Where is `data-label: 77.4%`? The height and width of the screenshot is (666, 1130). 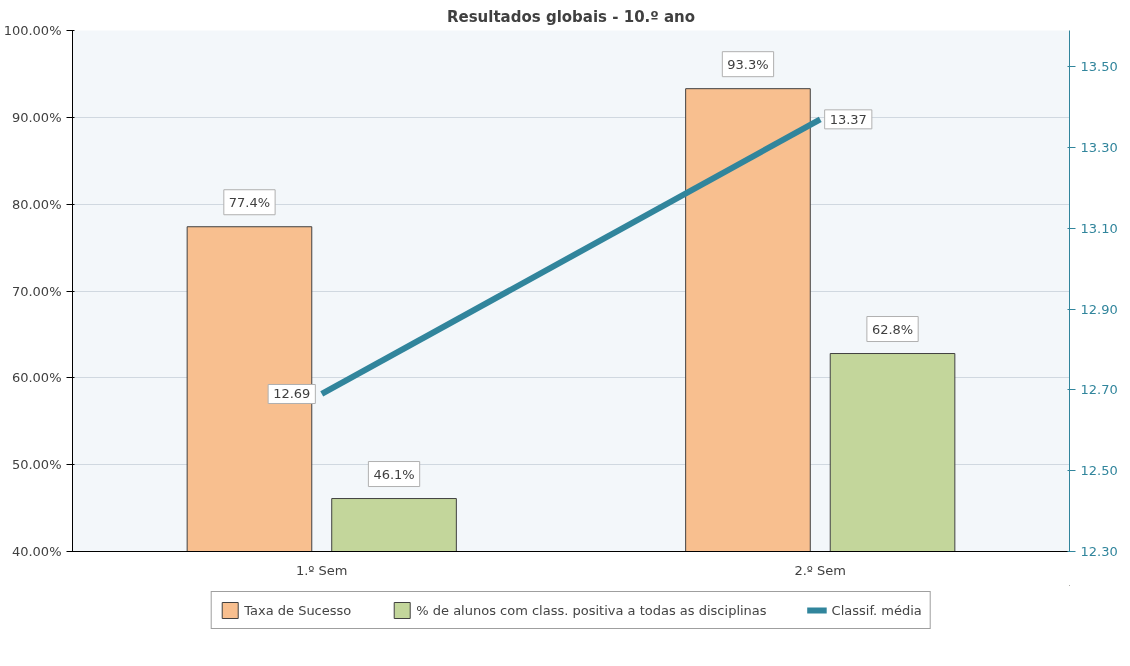
data-label: 77.4% is located at coordinates (249, 202).